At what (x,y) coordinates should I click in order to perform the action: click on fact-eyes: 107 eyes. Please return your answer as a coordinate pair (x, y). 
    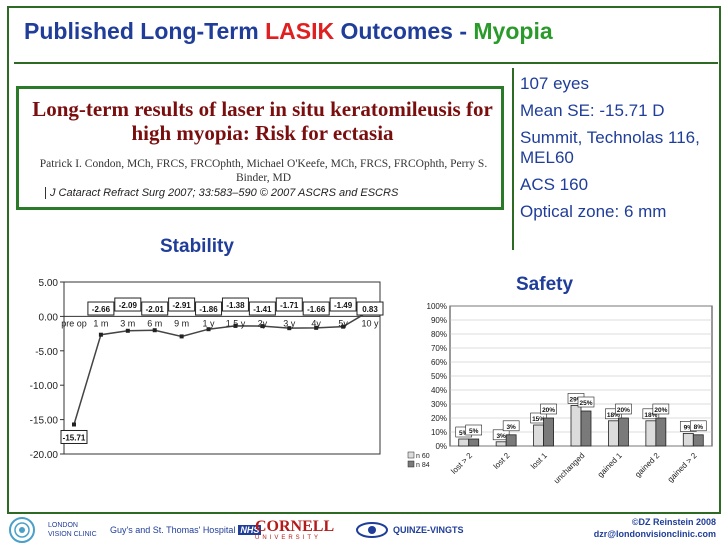
    Looking at the image, I should click on (554, 83).